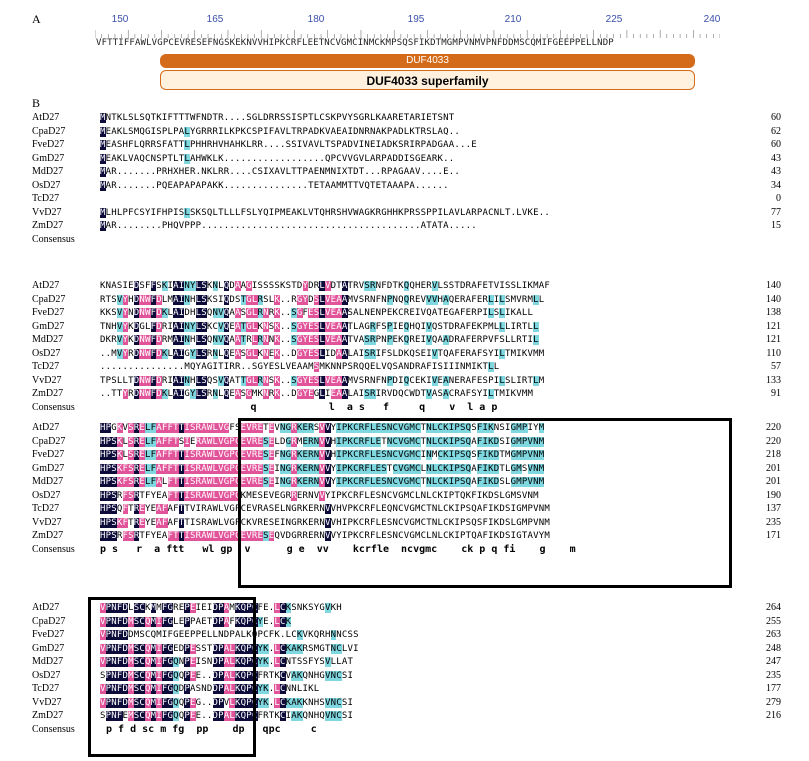  What do you see at coordinates (148, 380) in the screenshot?
I see `residue: W` at bounding box center [148, 380].